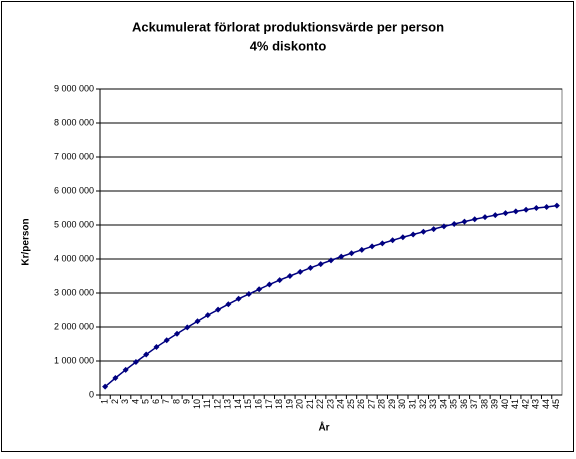 The image size is (576, 459). What do you see at coordinates (320, 404) in the screenshot?
I see `x-tick-label: 22` at bounding box center [320, 404].